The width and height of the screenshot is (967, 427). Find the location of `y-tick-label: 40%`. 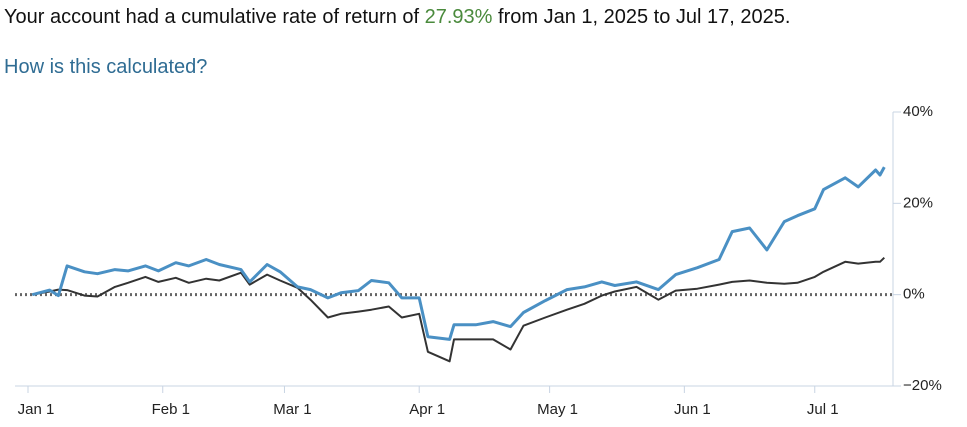

y-tick-label: 40% is located at coordinates (918, 111).